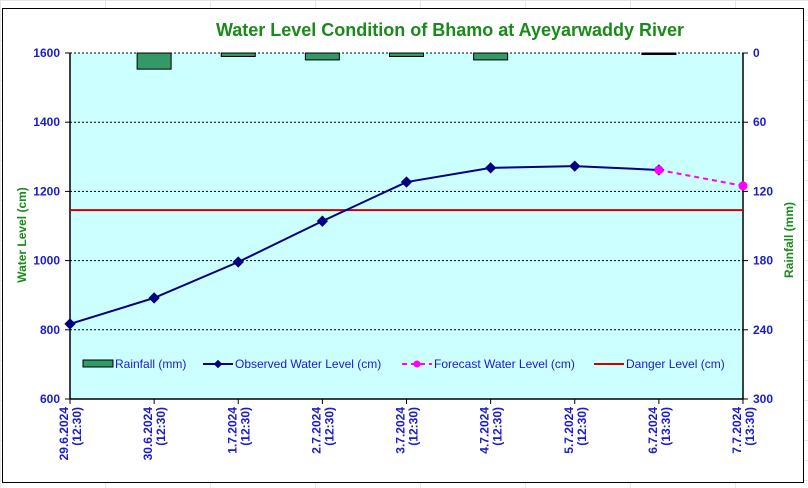  I want to click on y-tick-label: 800, so click(50, 330).